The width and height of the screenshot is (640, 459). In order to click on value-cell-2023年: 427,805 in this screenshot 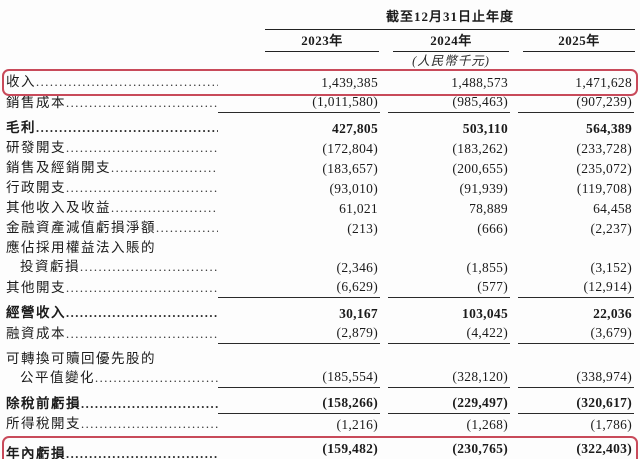, I will do `click(355, 128)`.